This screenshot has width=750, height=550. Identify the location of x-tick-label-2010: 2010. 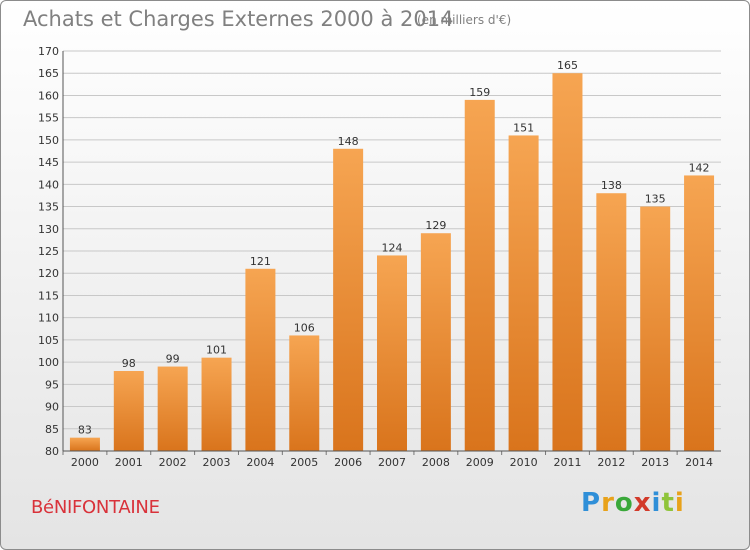
(524, 462).